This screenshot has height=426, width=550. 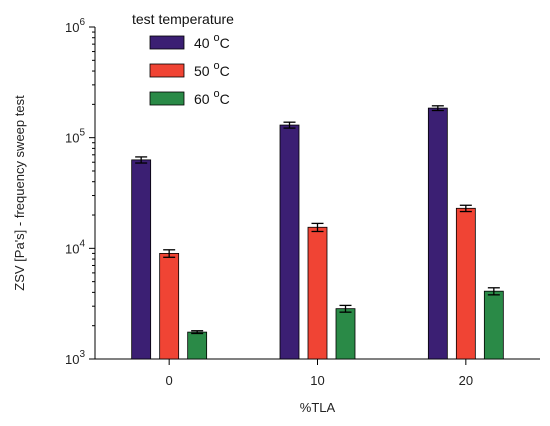 I want to click on x-tick-label: 0, so click(x=169, y=380).